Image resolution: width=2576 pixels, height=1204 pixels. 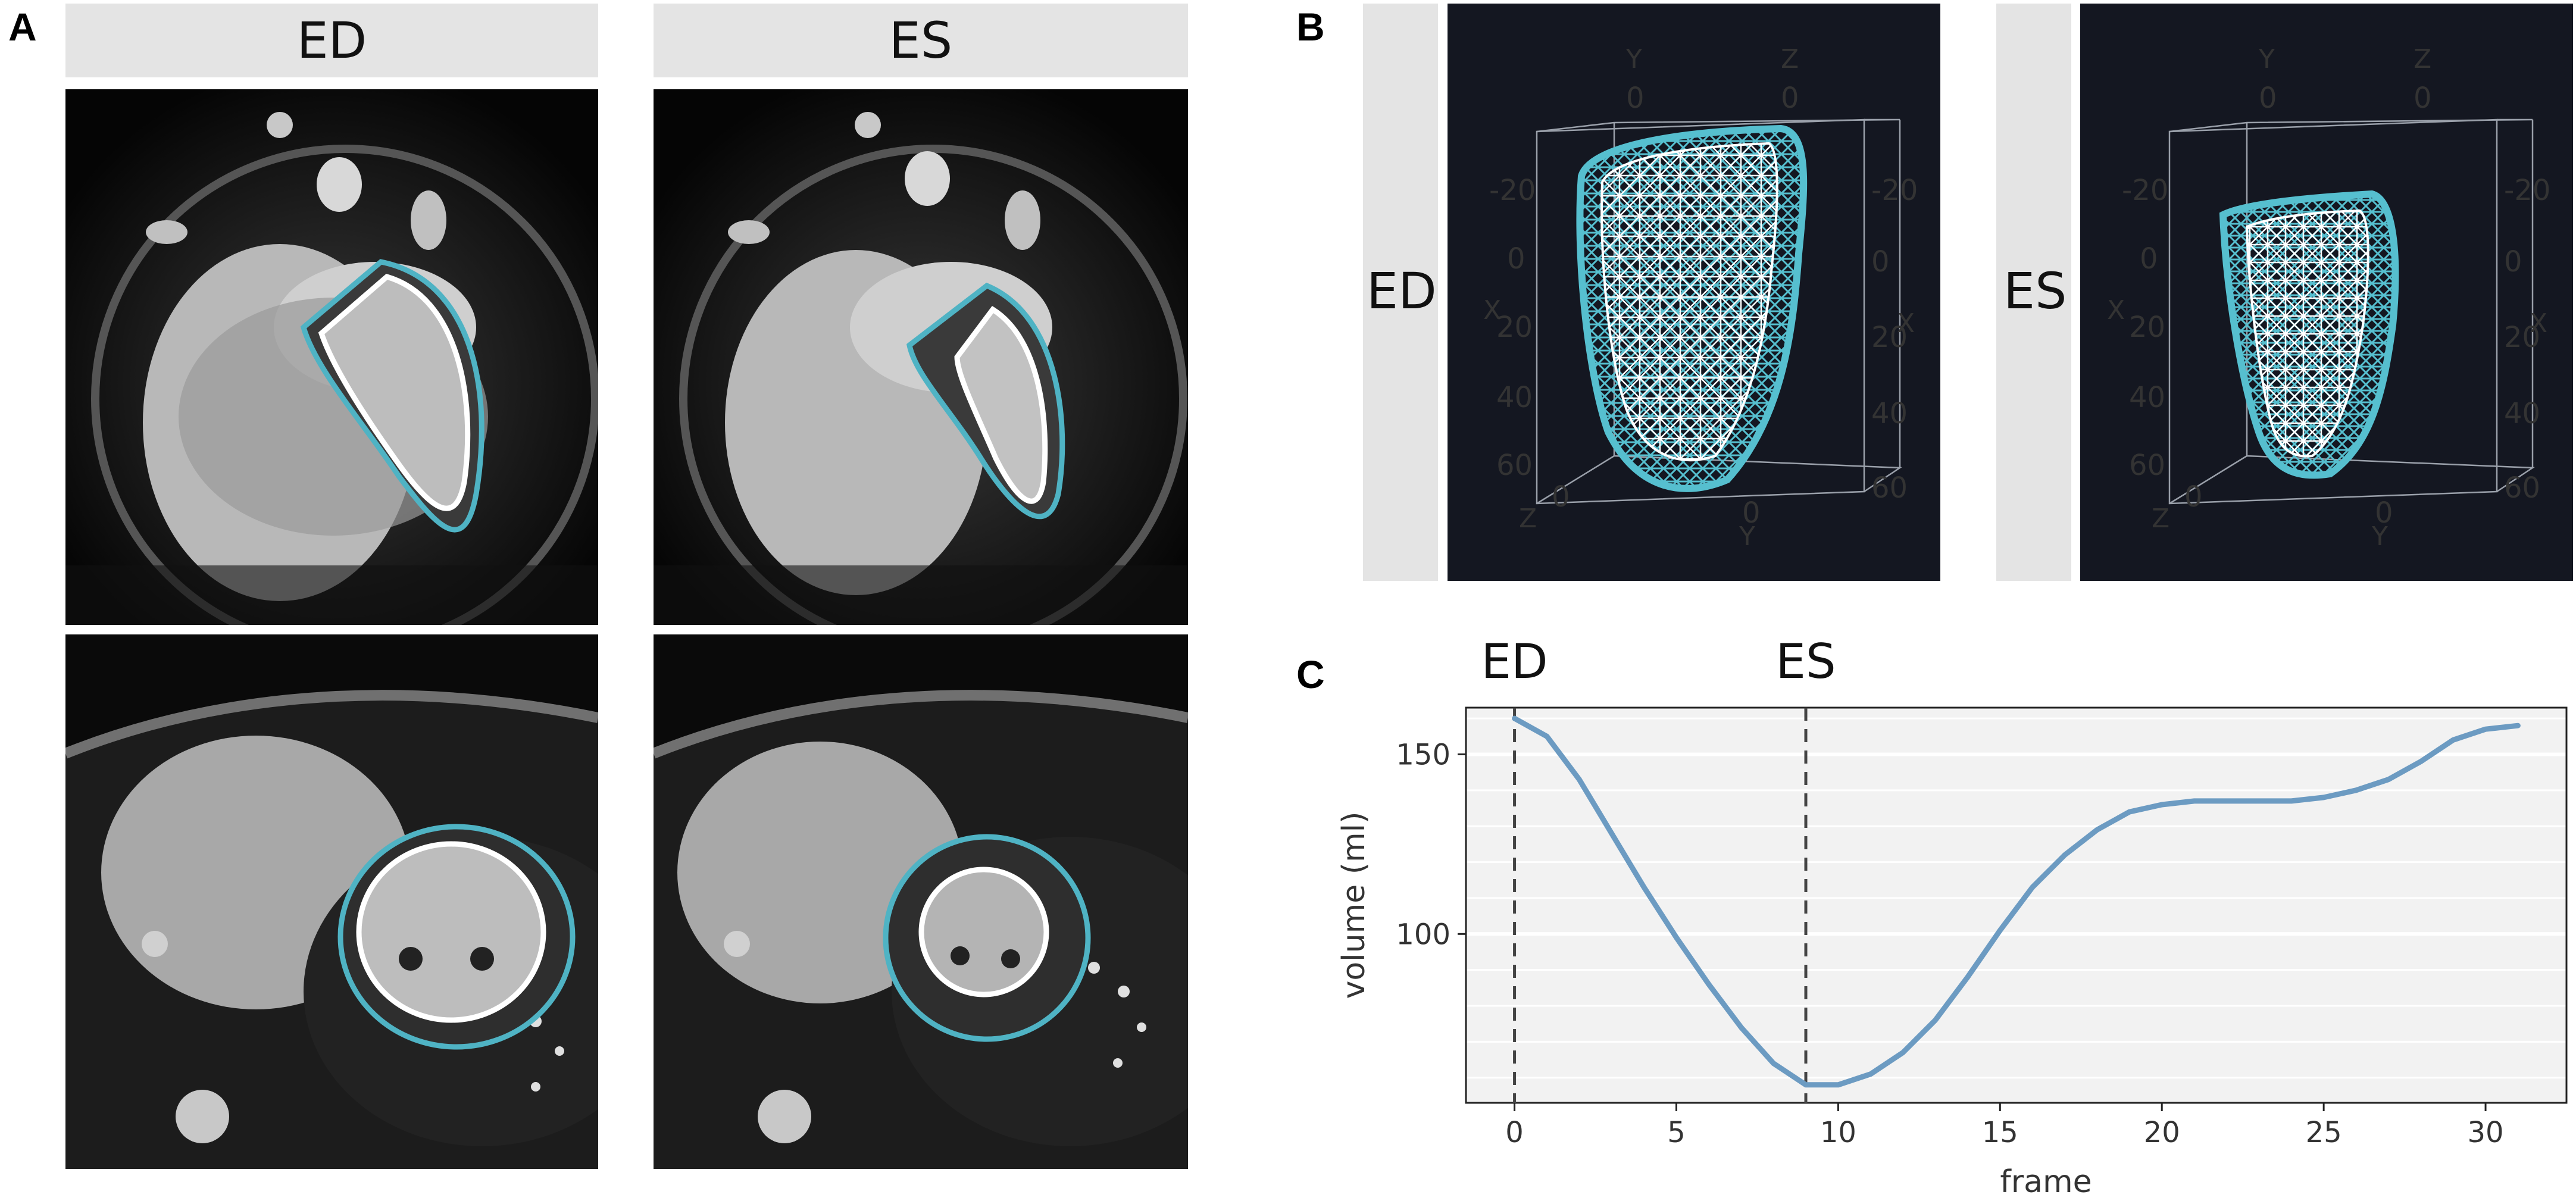 What do you see at coordinates (2147, 465) in the screenshot?
I see `mesh-es-left-tick-4: 60` at bounding box center [2147, 465].